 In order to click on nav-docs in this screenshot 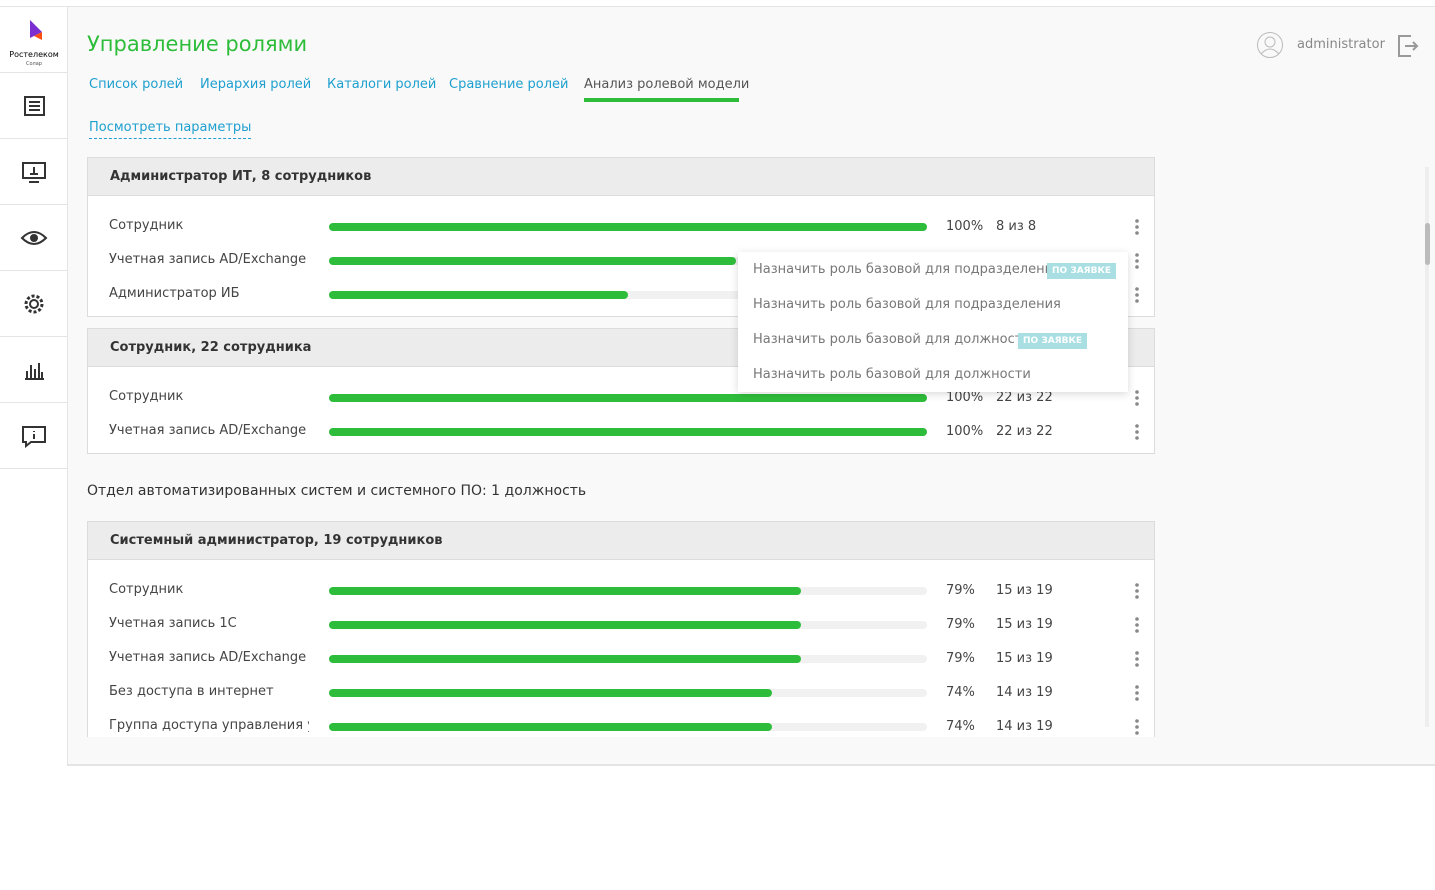, I will do `click(33, 106)`.